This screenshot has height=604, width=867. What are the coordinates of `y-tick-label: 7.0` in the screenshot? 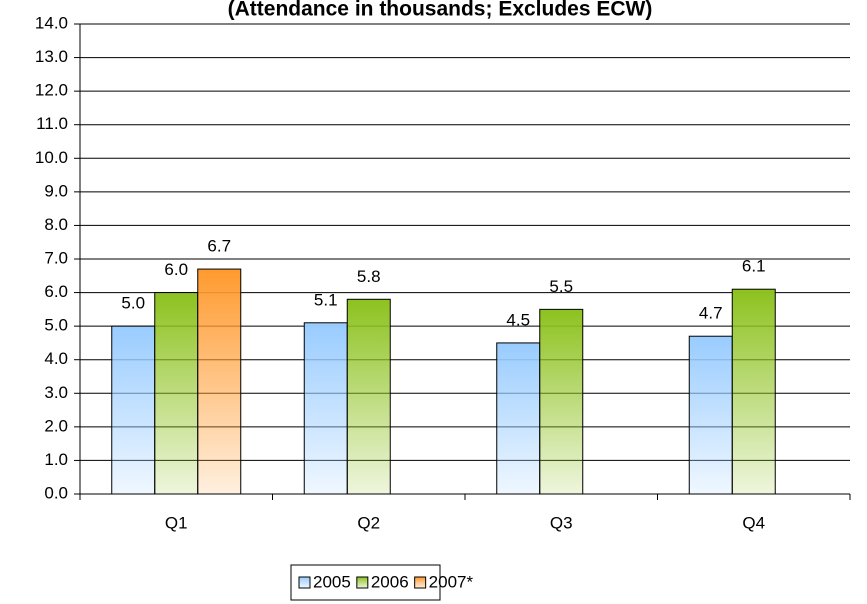 It's located at (56, 257).